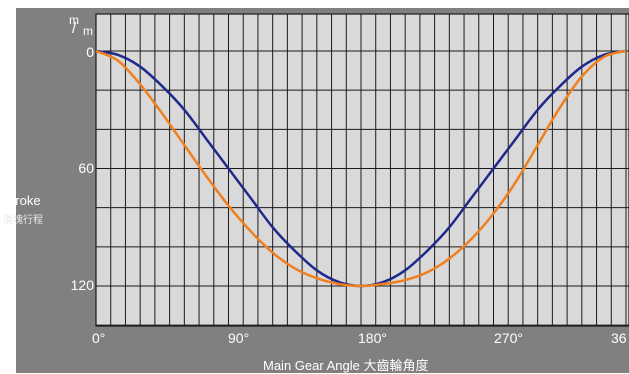 This screenshot has height=374, width=629. What do you see at coordinates (619, 338) in the screenshot?
I see `x-tick-360: 36` at bounding box center [619, 338].